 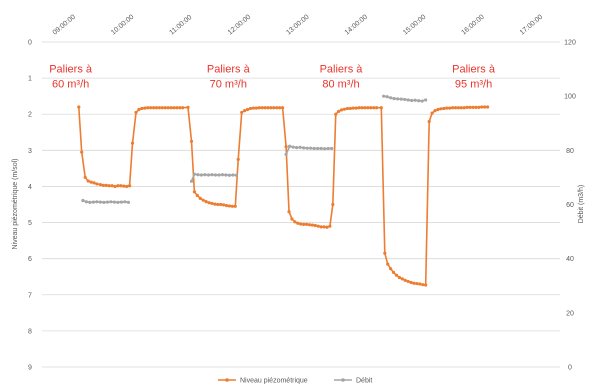 What do you see at coordinates (30, 331) in the screenshot?
I see `y-left-tick-label: 8` at bounding box center [30, 331].